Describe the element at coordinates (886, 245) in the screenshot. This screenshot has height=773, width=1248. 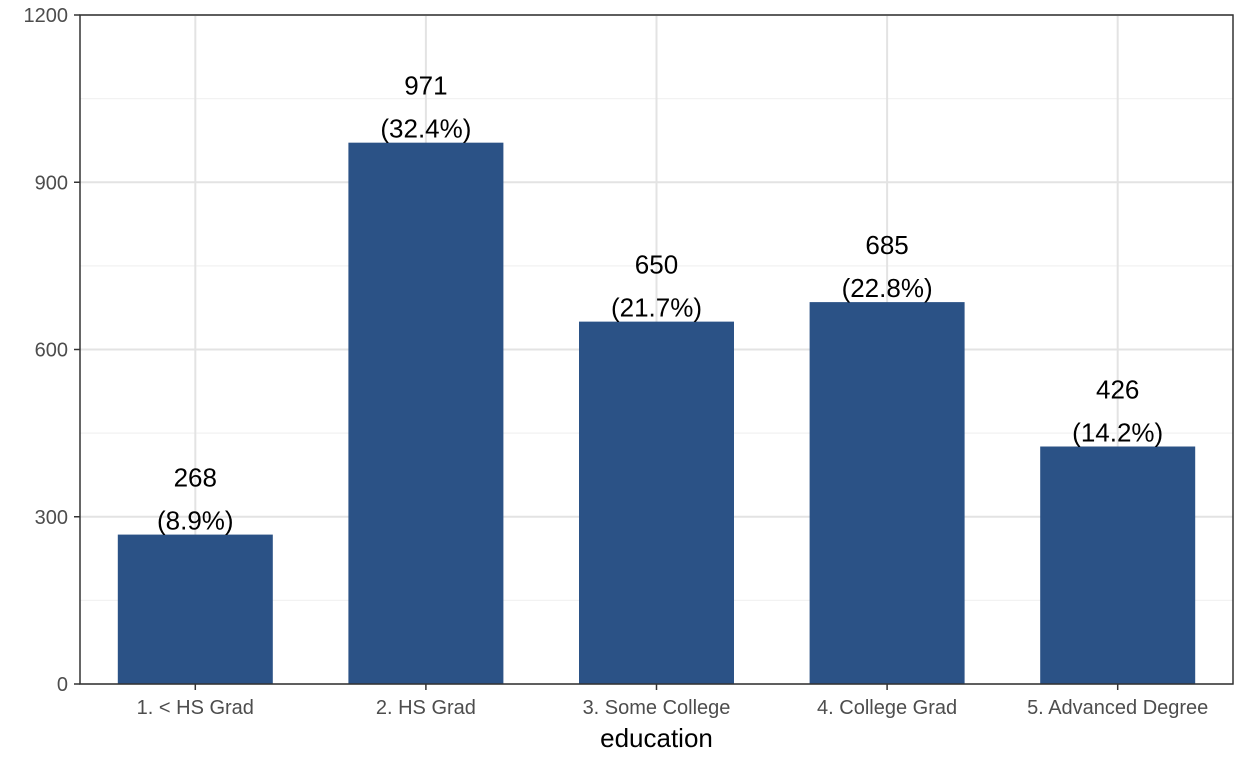
I see `bar-value-label: 685` at that location.